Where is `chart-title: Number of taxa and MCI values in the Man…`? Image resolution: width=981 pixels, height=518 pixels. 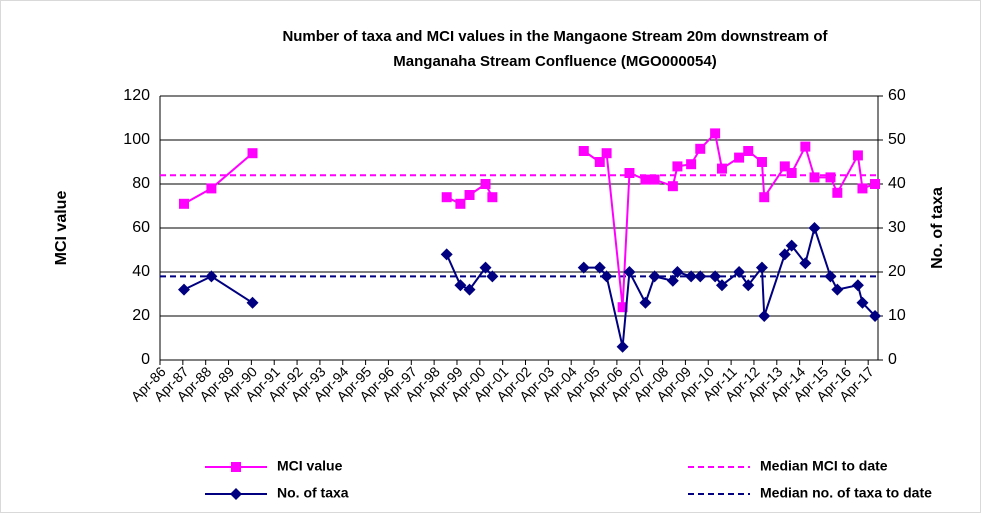
chart-title: Number of taxa and MCI values in the Man… is located at coordinates (555, 36).